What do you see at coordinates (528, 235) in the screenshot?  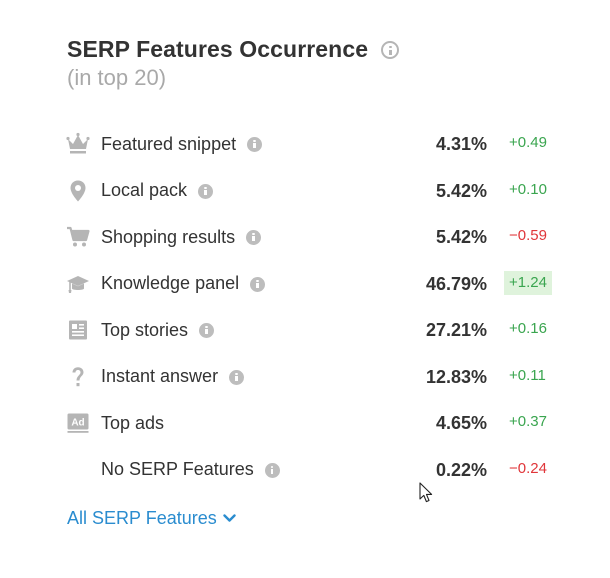 I see `feature-change: −0.59` at bounding box center [528, 235].